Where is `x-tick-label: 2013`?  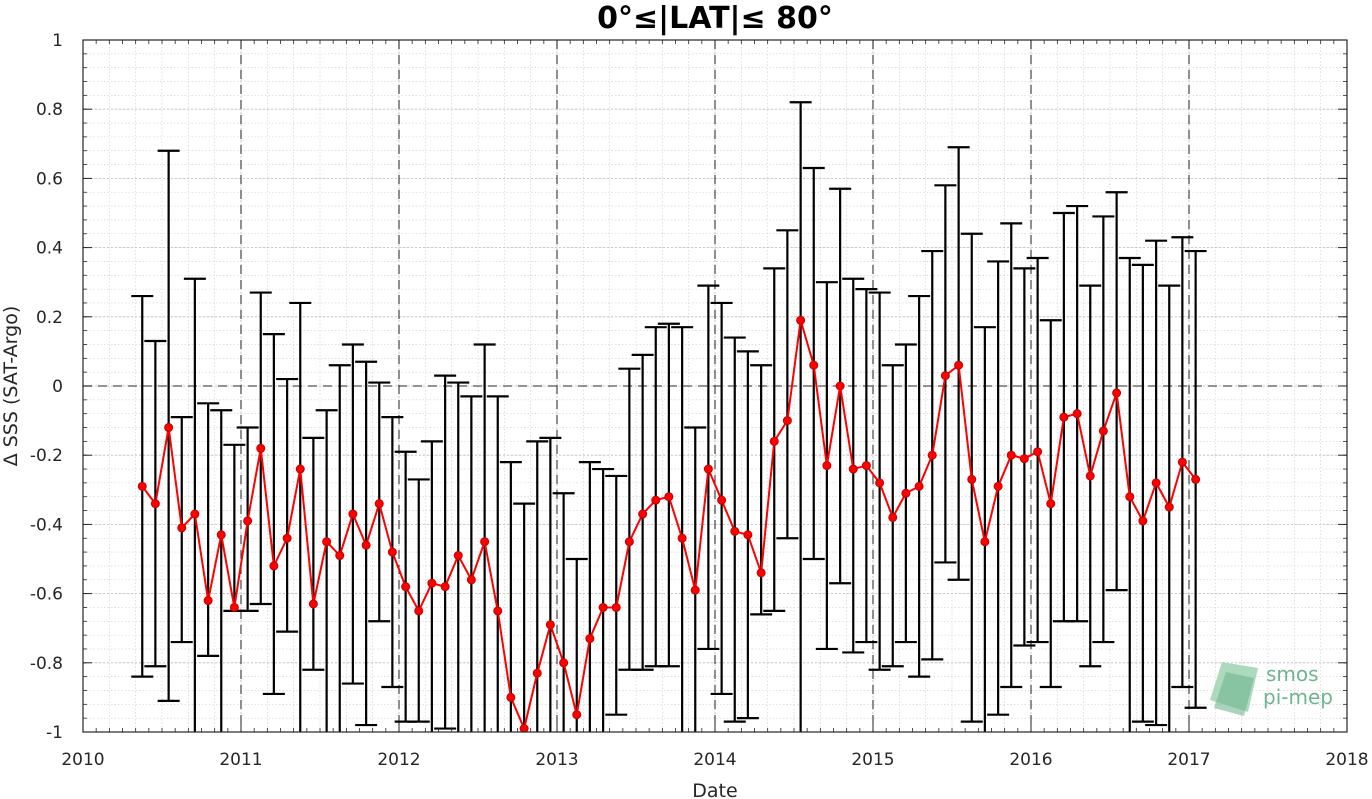
x-tick-label: 2013 is located at coordinates (556, 760).